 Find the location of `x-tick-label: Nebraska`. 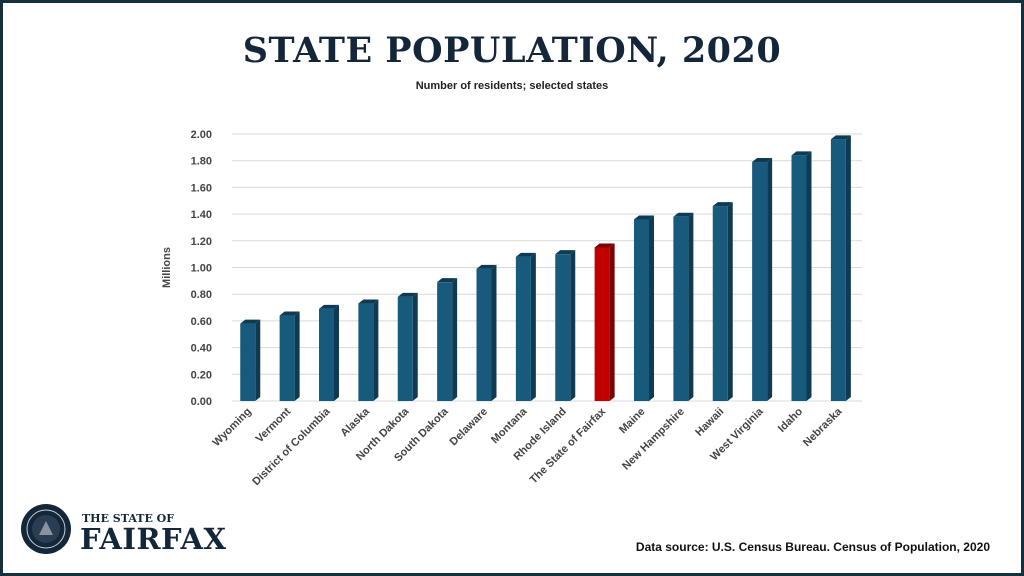

x-tick-label: Nebraska is located at coordinates (823, 427).